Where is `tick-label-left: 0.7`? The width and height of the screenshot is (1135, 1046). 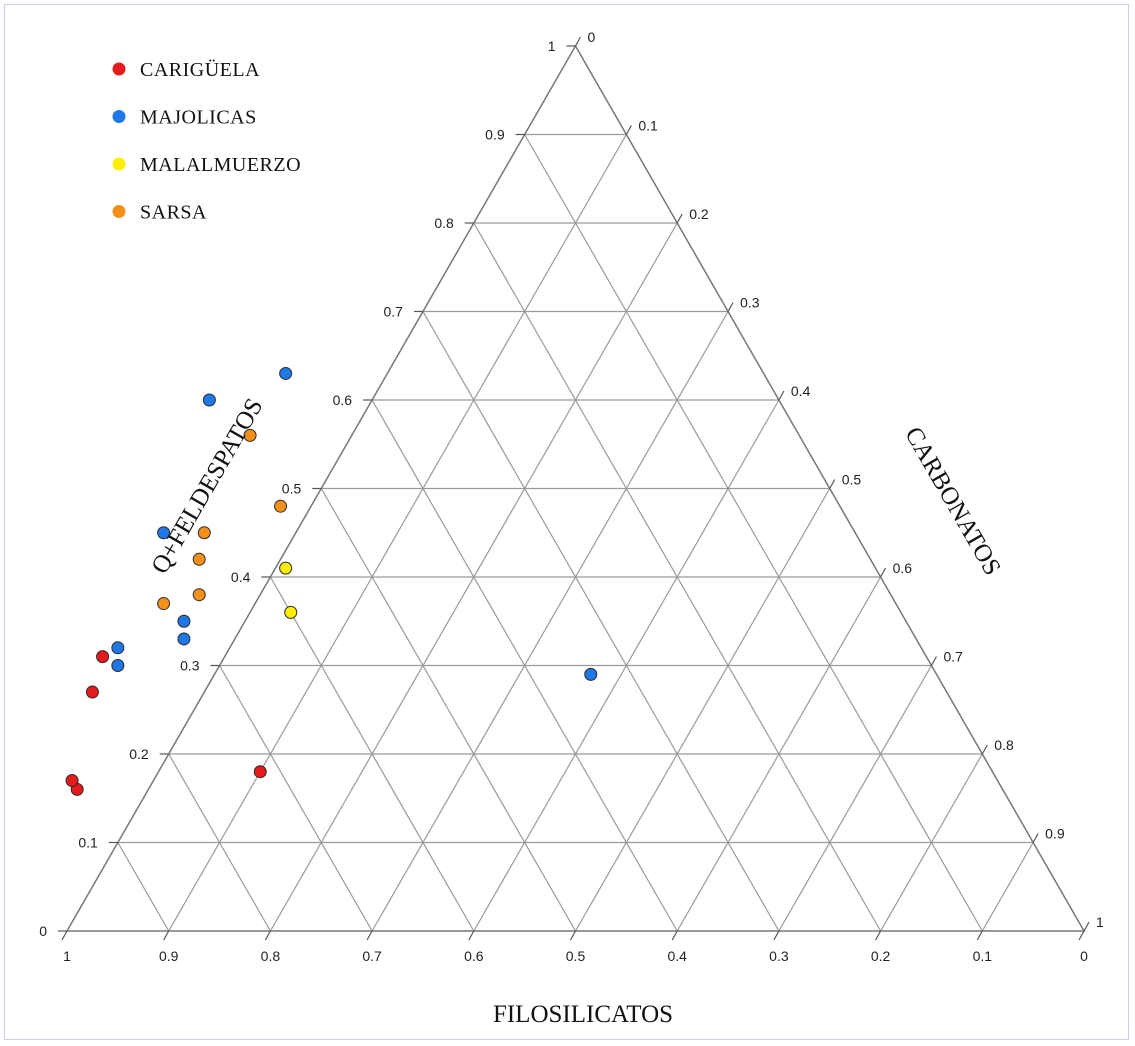
tick-label-left: 0.7 is located at coordinates (393, 312).